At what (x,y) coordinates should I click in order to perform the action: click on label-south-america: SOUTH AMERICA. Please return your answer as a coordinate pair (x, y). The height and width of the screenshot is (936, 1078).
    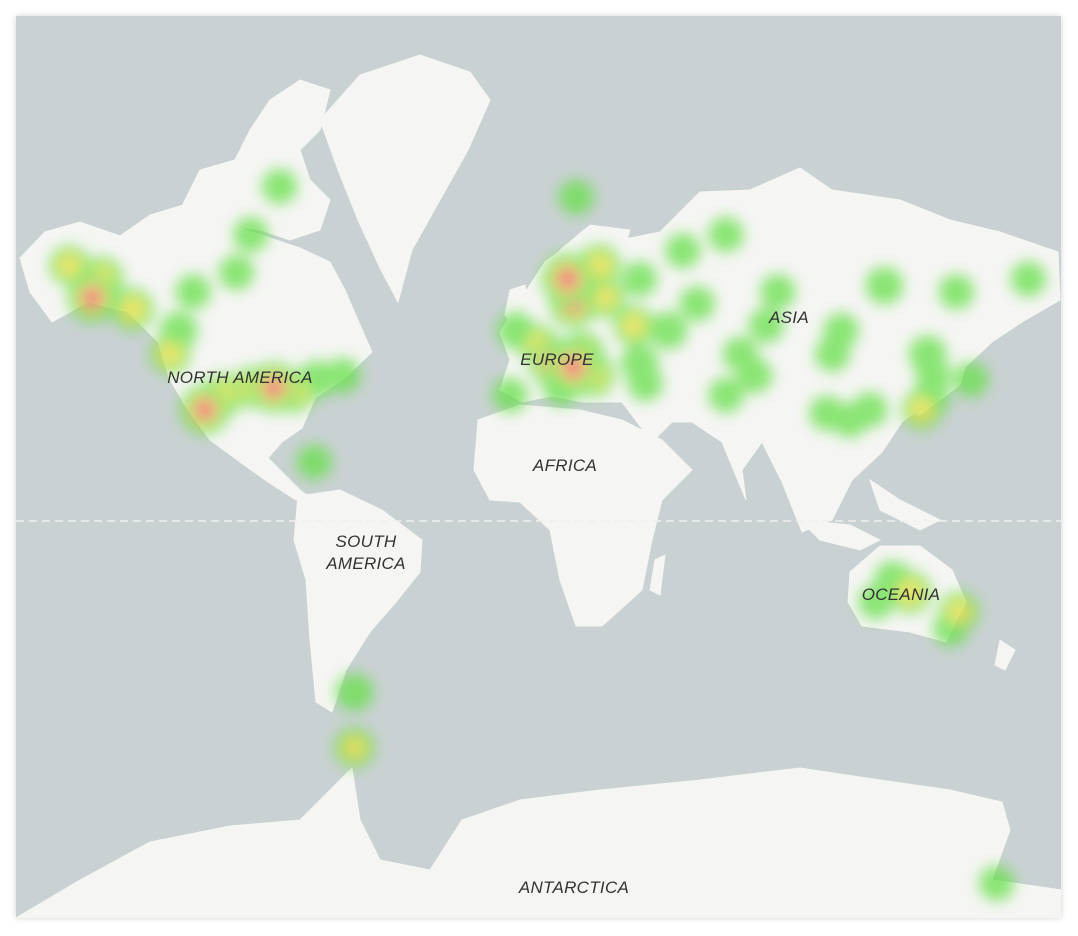
    Looking at the image, I should click on (366, 552).